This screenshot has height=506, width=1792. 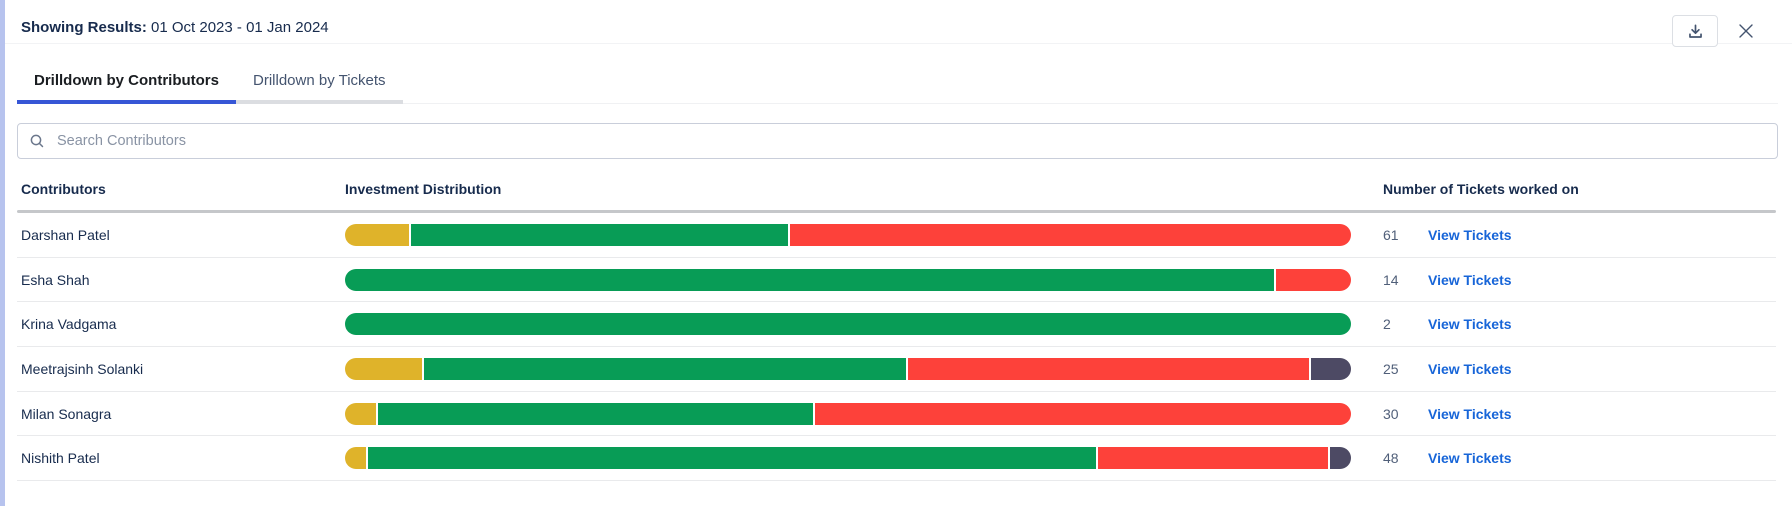 I want to click on table-row: Krina Vadgama 2 View Tickets, so click(x=896, y=325).